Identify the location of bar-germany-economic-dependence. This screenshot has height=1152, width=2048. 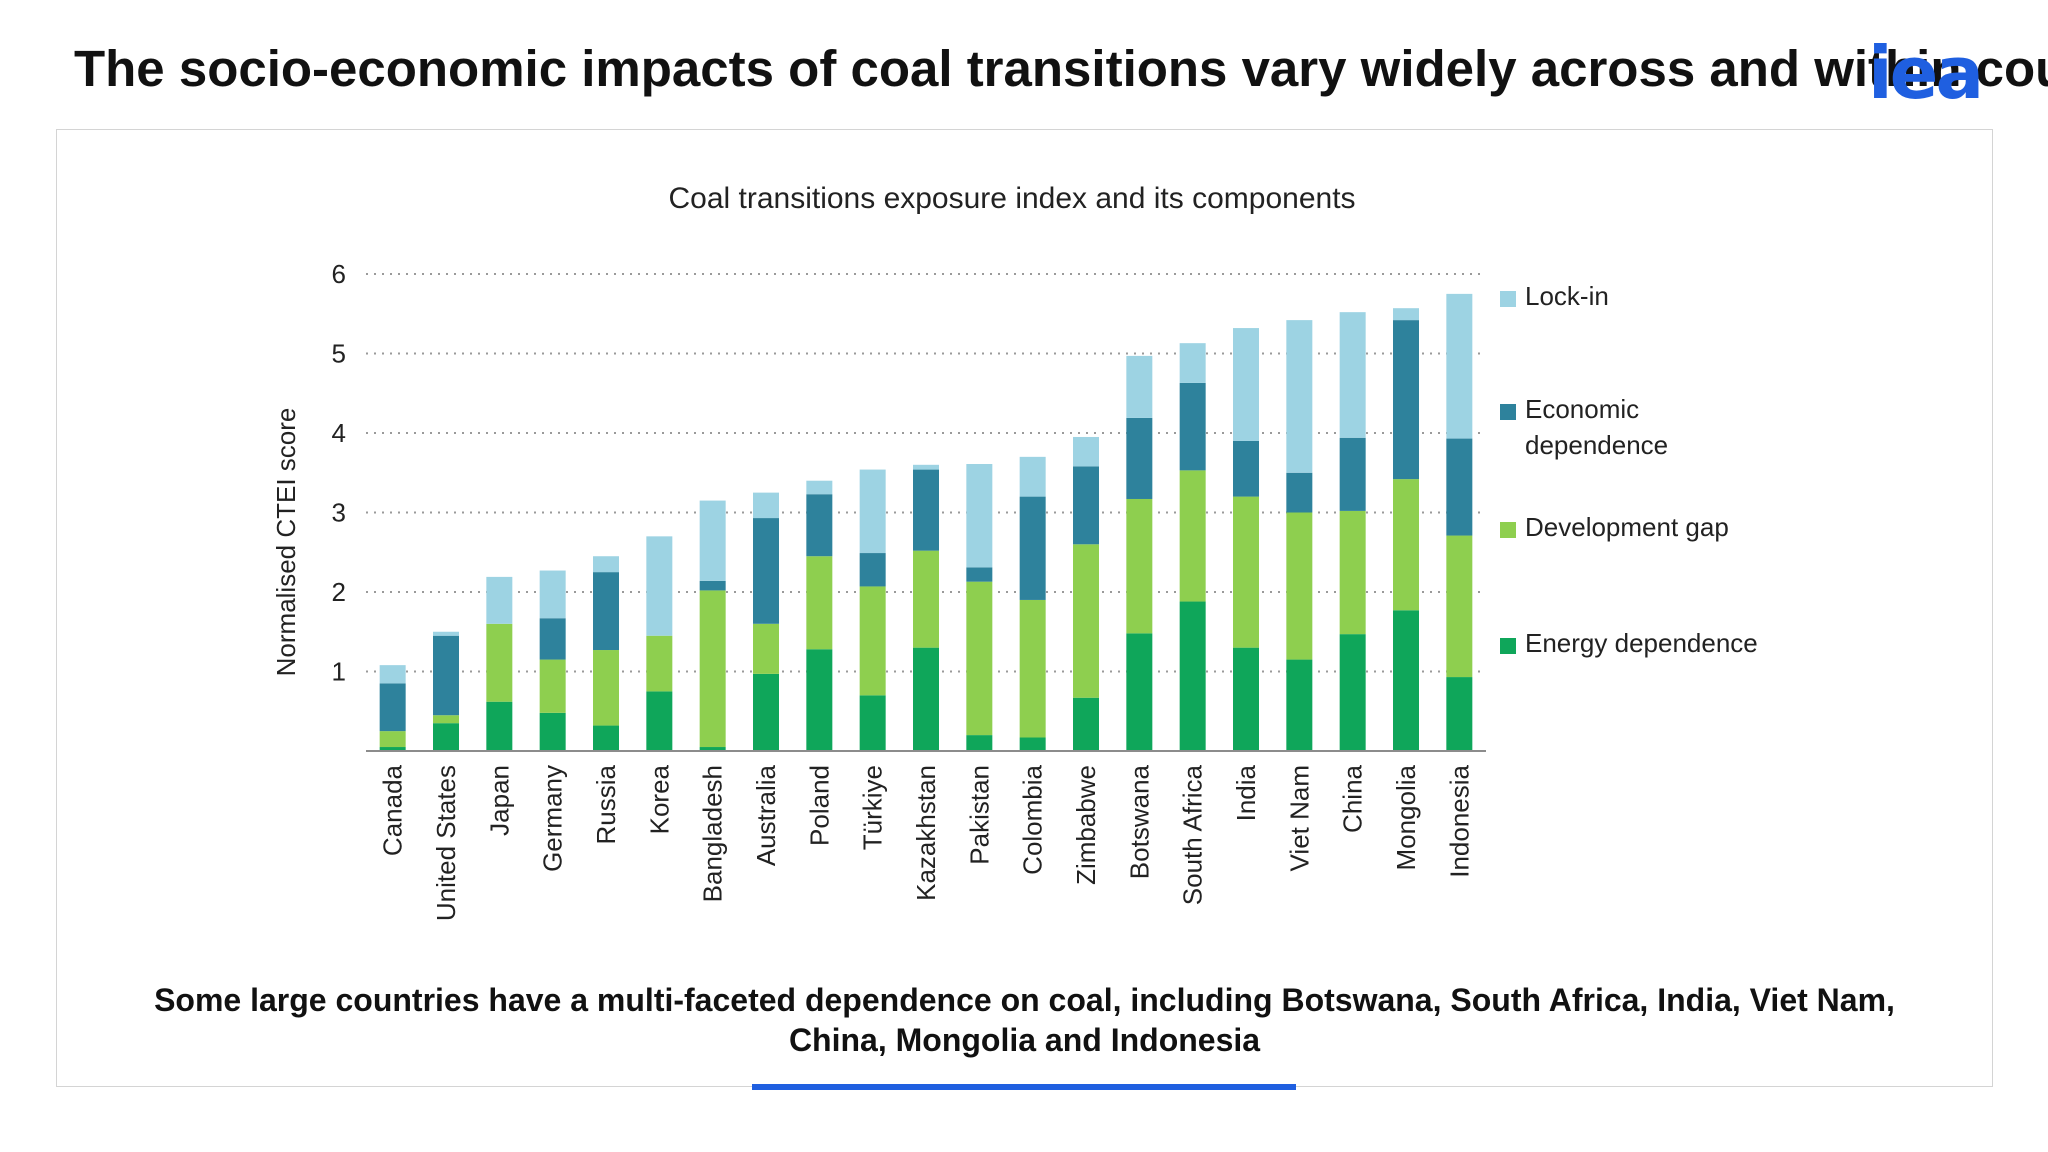
(552, 639).